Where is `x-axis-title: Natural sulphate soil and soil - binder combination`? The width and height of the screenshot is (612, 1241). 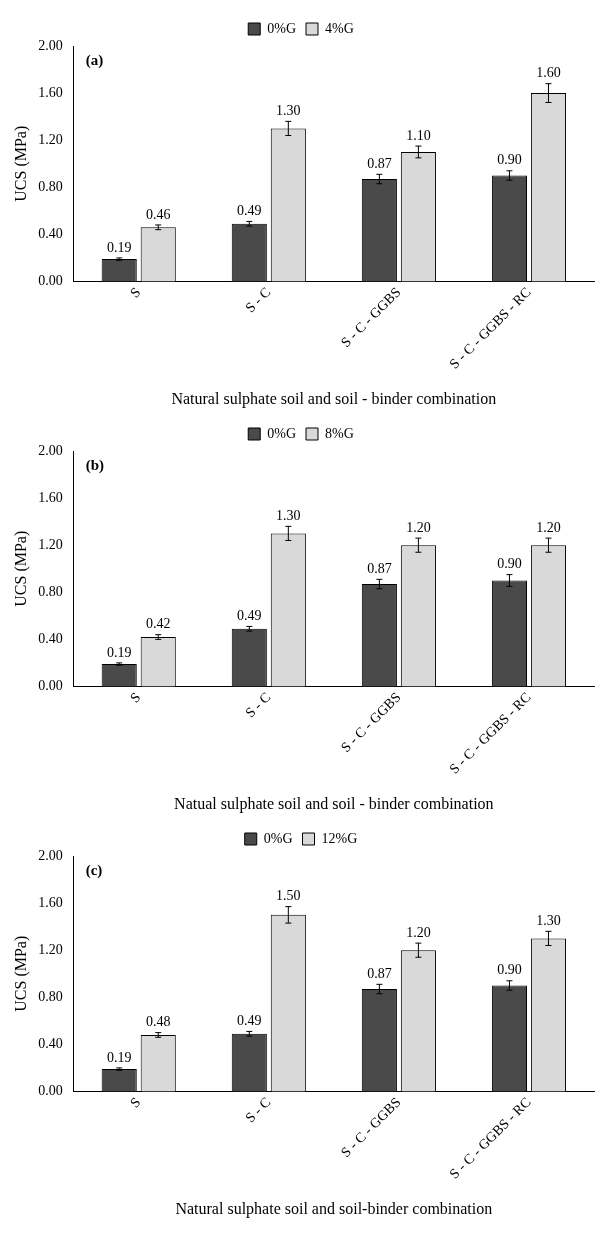
x-axis-title: Natural sulphate soil and soil - binder combination is located at coordinates (334, 398).